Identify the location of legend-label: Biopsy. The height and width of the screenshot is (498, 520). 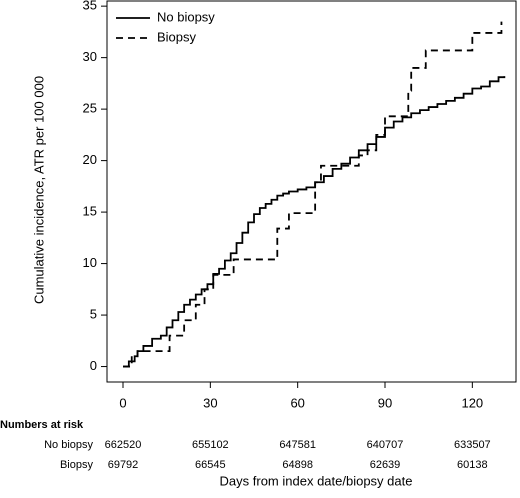
(177, 36).